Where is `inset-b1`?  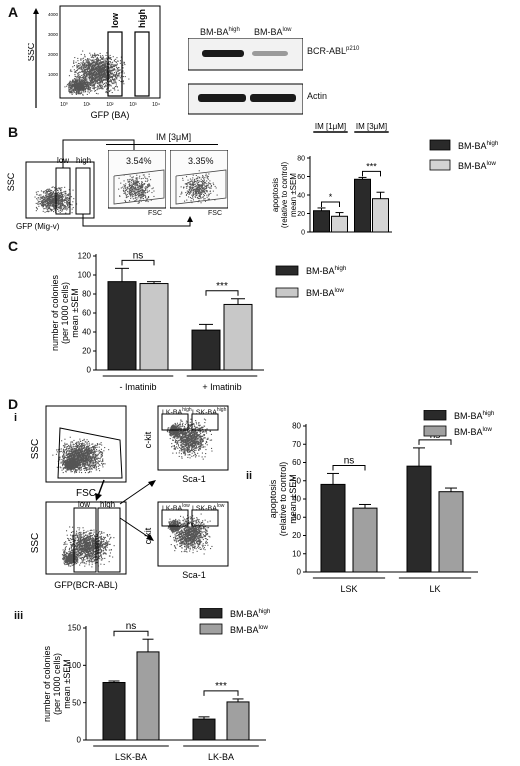 inset-b1 is located at coordinates (137, 179).